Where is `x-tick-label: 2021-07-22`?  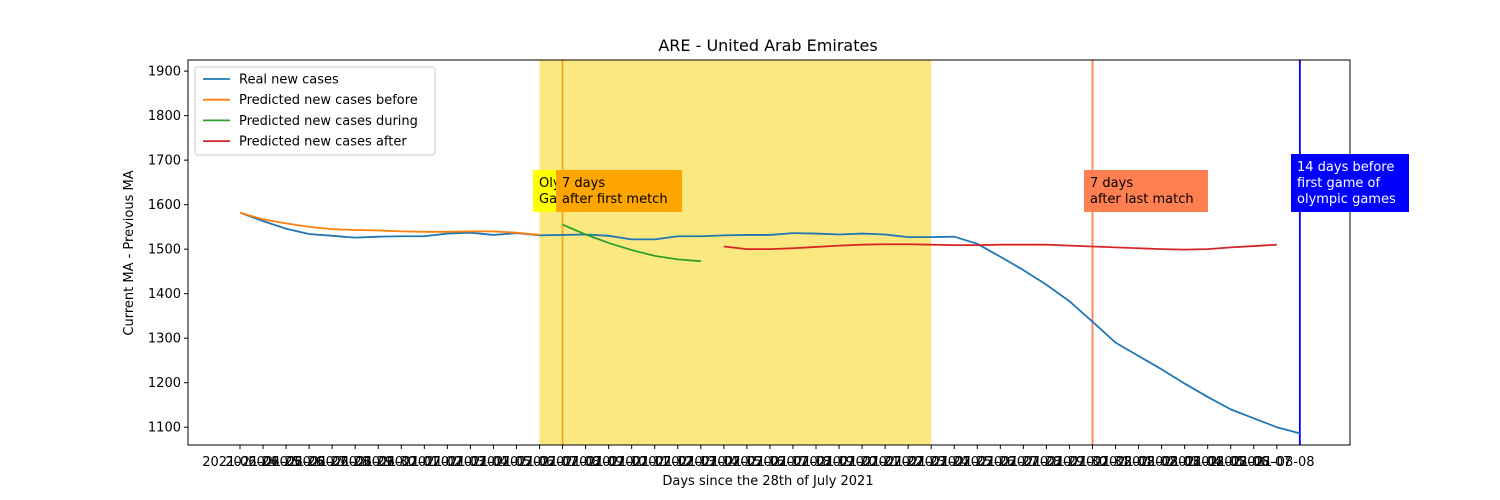 x-tick-label: 2021-07-22 is located at coordinates (885, 462).